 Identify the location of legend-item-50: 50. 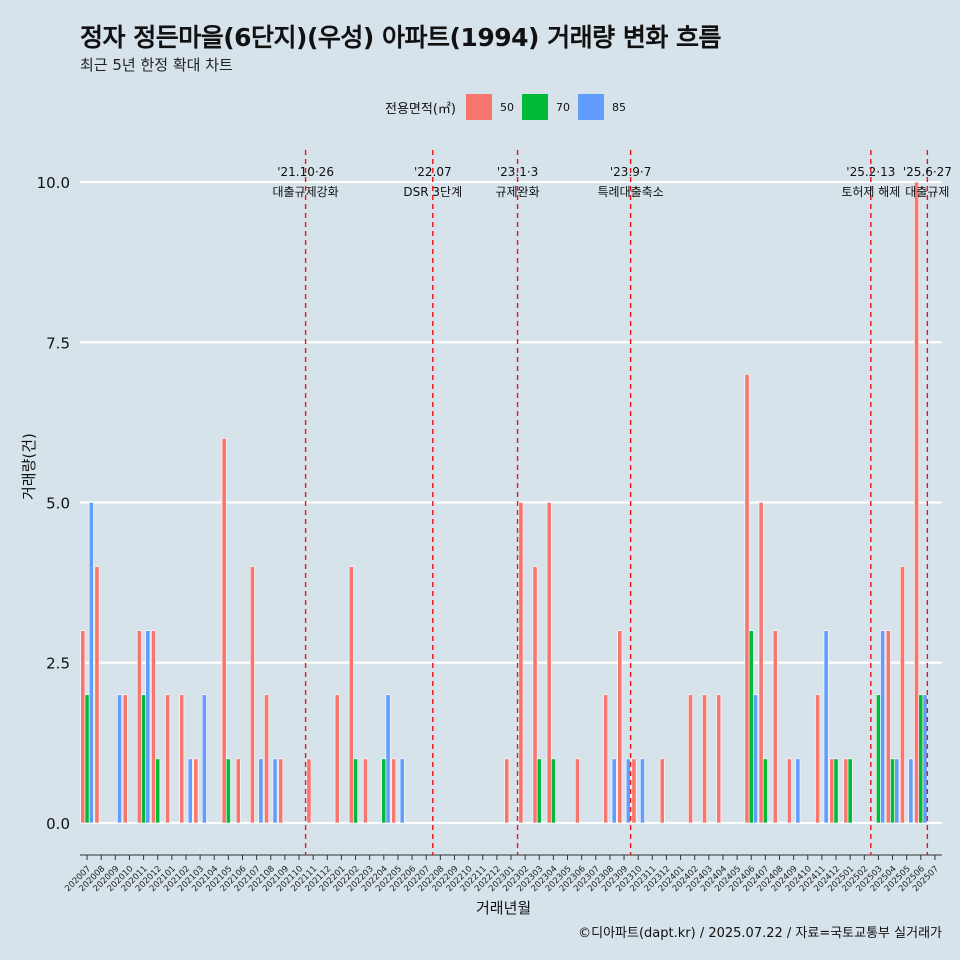
(489, 107).